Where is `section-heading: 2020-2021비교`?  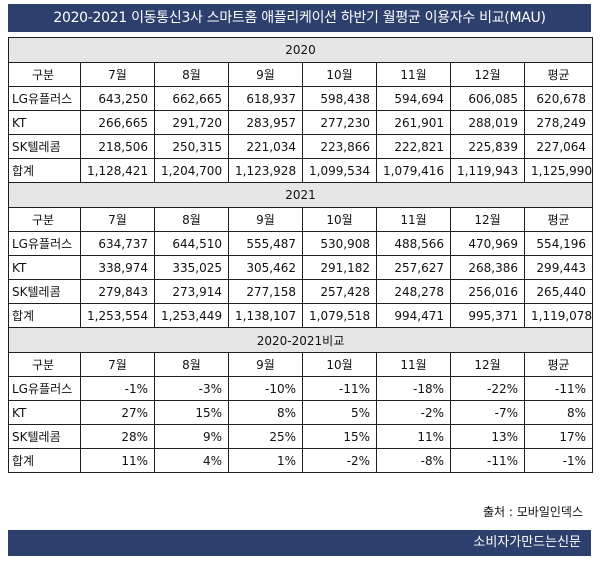 section-heading: 2020-2021비교 is located at coordinates (300, 340).